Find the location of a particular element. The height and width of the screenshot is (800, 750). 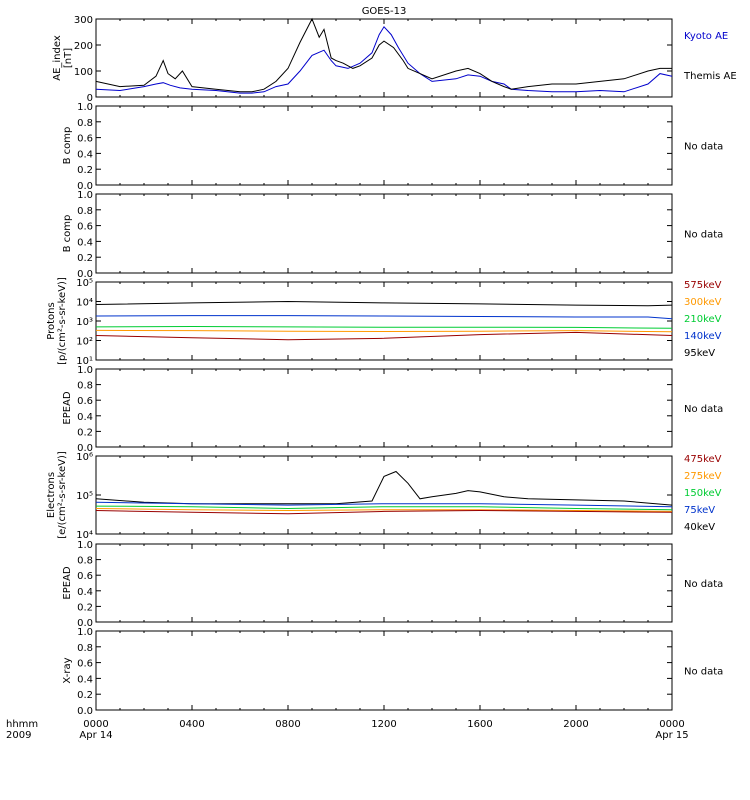

series-line-75kev is located at coordinates (384, 504).